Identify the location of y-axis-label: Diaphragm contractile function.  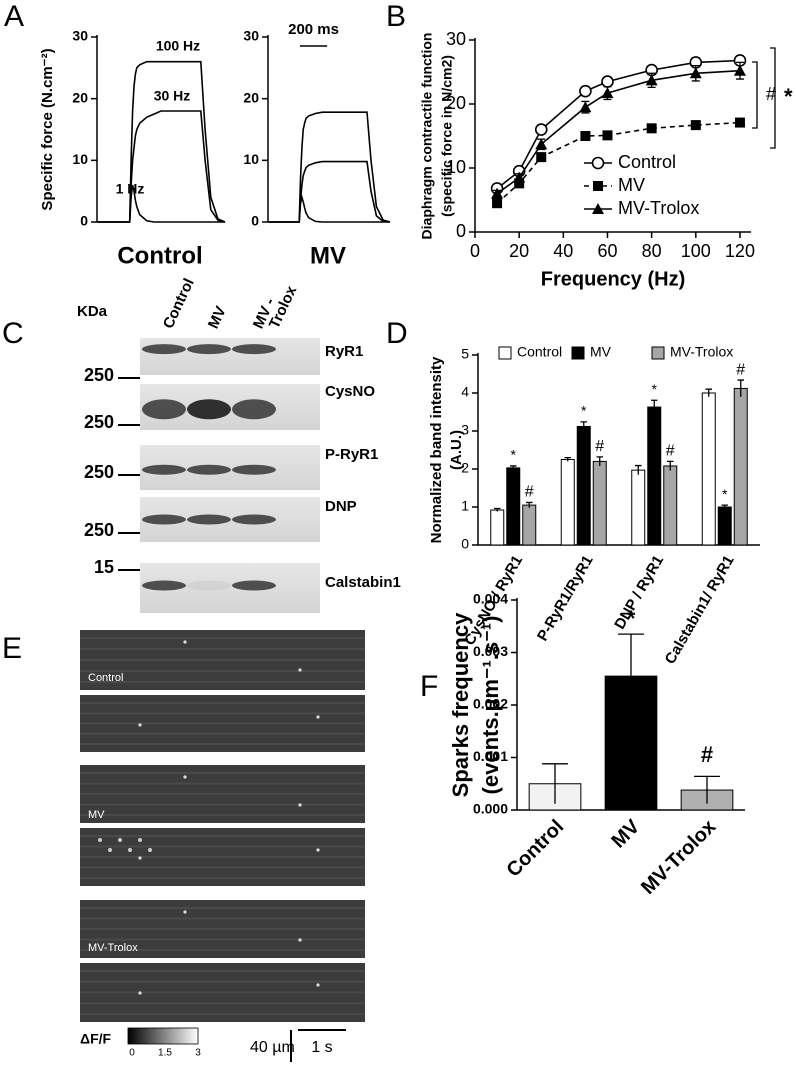
(427, 136).